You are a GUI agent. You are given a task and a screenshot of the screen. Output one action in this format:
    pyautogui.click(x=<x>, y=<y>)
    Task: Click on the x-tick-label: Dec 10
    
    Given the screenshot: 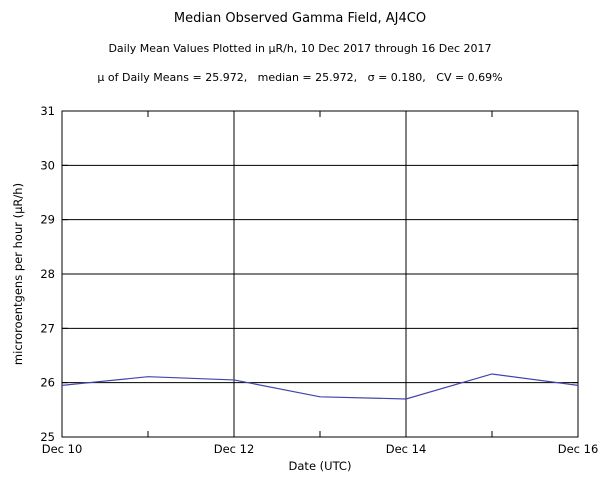 What is the action you would take?
    pyautogui.click(x=62, y=449)
    